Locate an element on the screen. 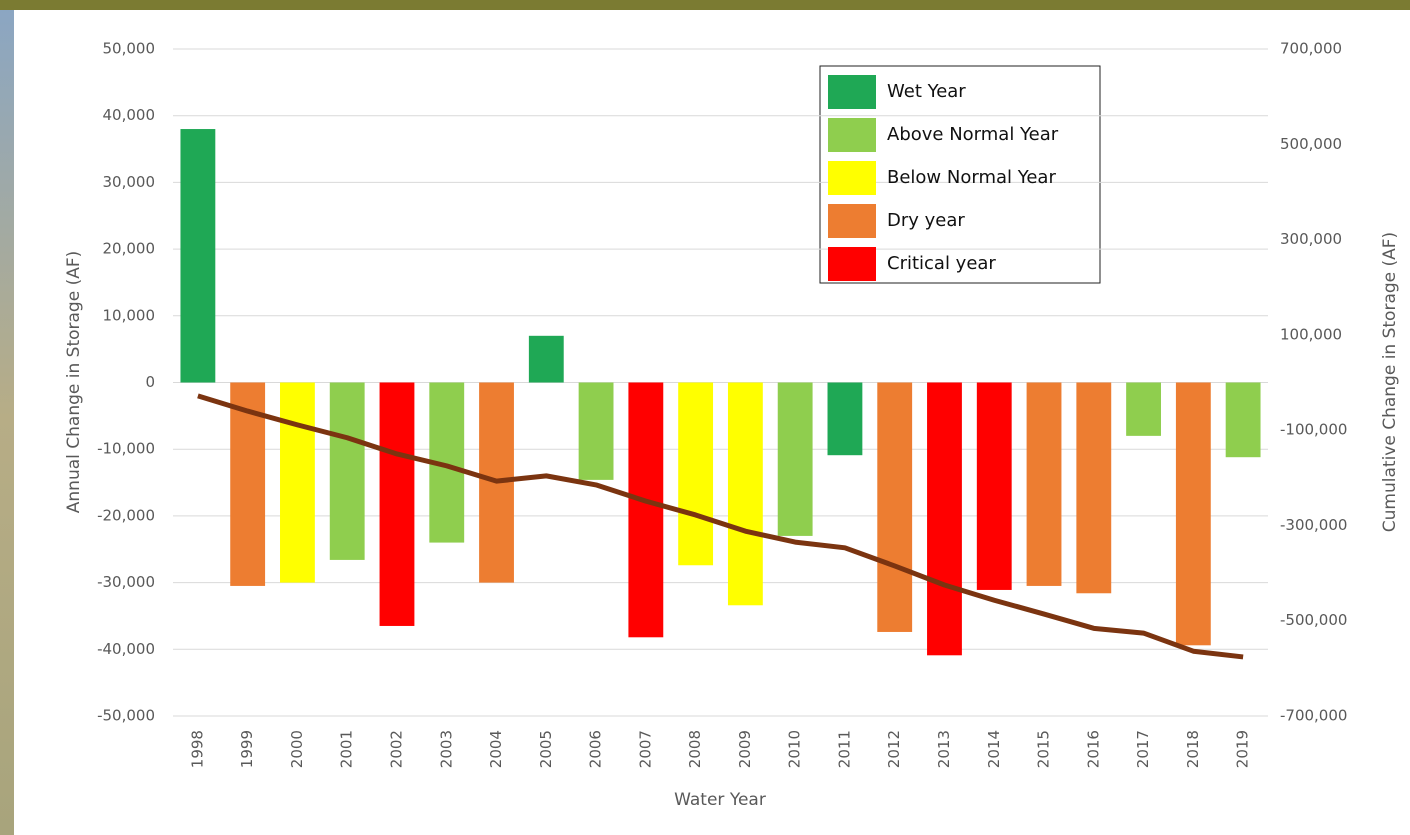  y-tick-label: -10,000 is located at coordinates (126, 449).